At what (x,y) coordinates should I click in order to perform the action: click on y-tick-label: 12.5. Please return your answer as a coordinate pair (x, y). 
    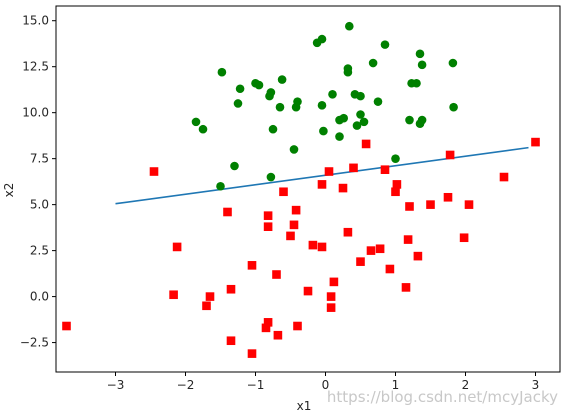
    Looking at the image, I should click on (35, 67).